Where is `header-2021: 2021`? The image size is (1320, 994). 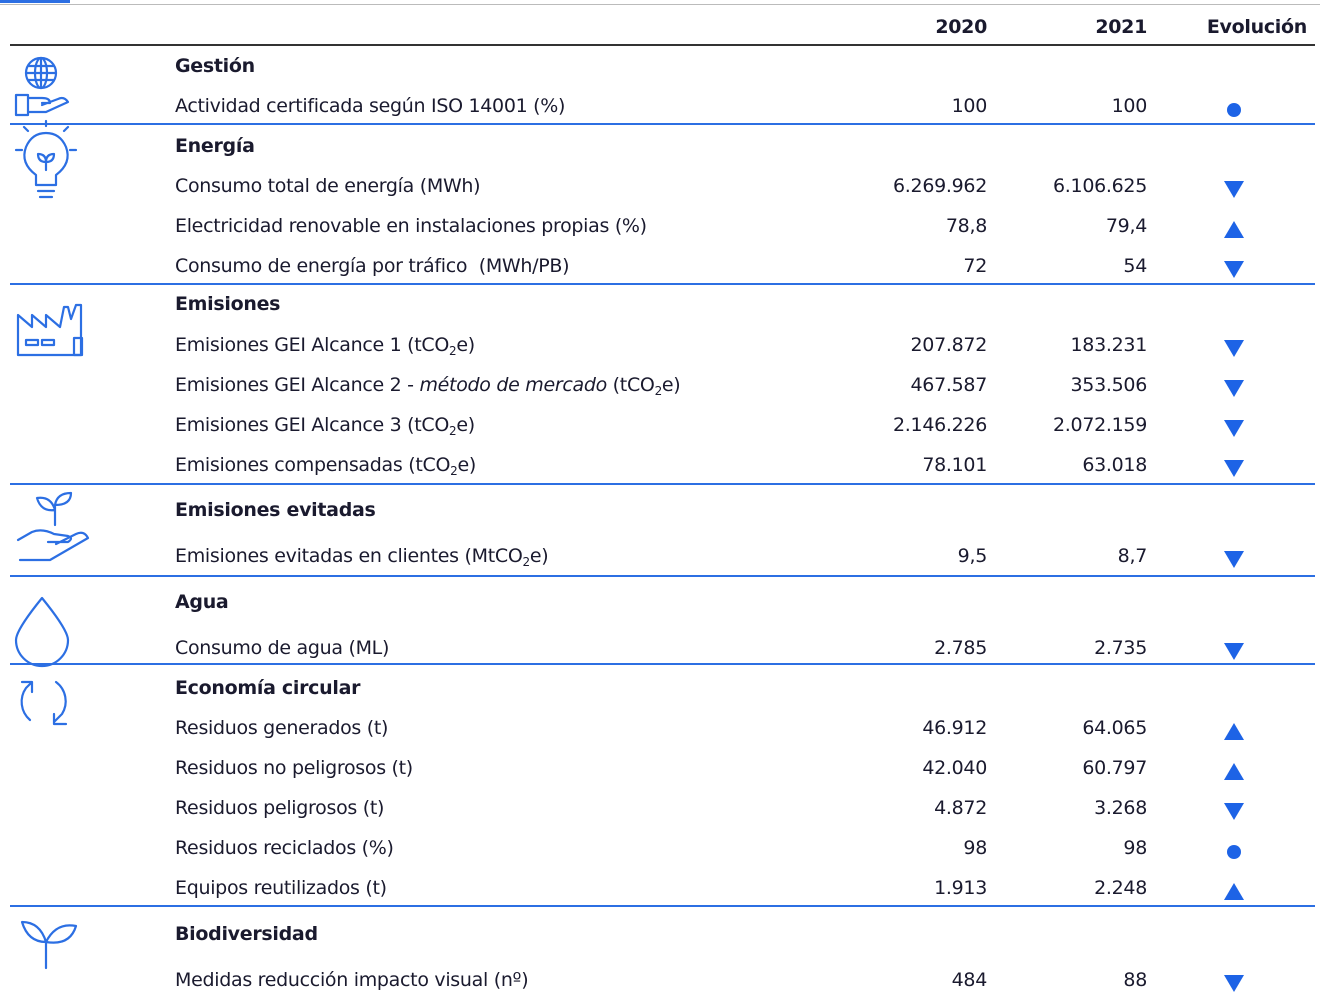
header-2021: 2021 is located at coordinates (1121, 27).